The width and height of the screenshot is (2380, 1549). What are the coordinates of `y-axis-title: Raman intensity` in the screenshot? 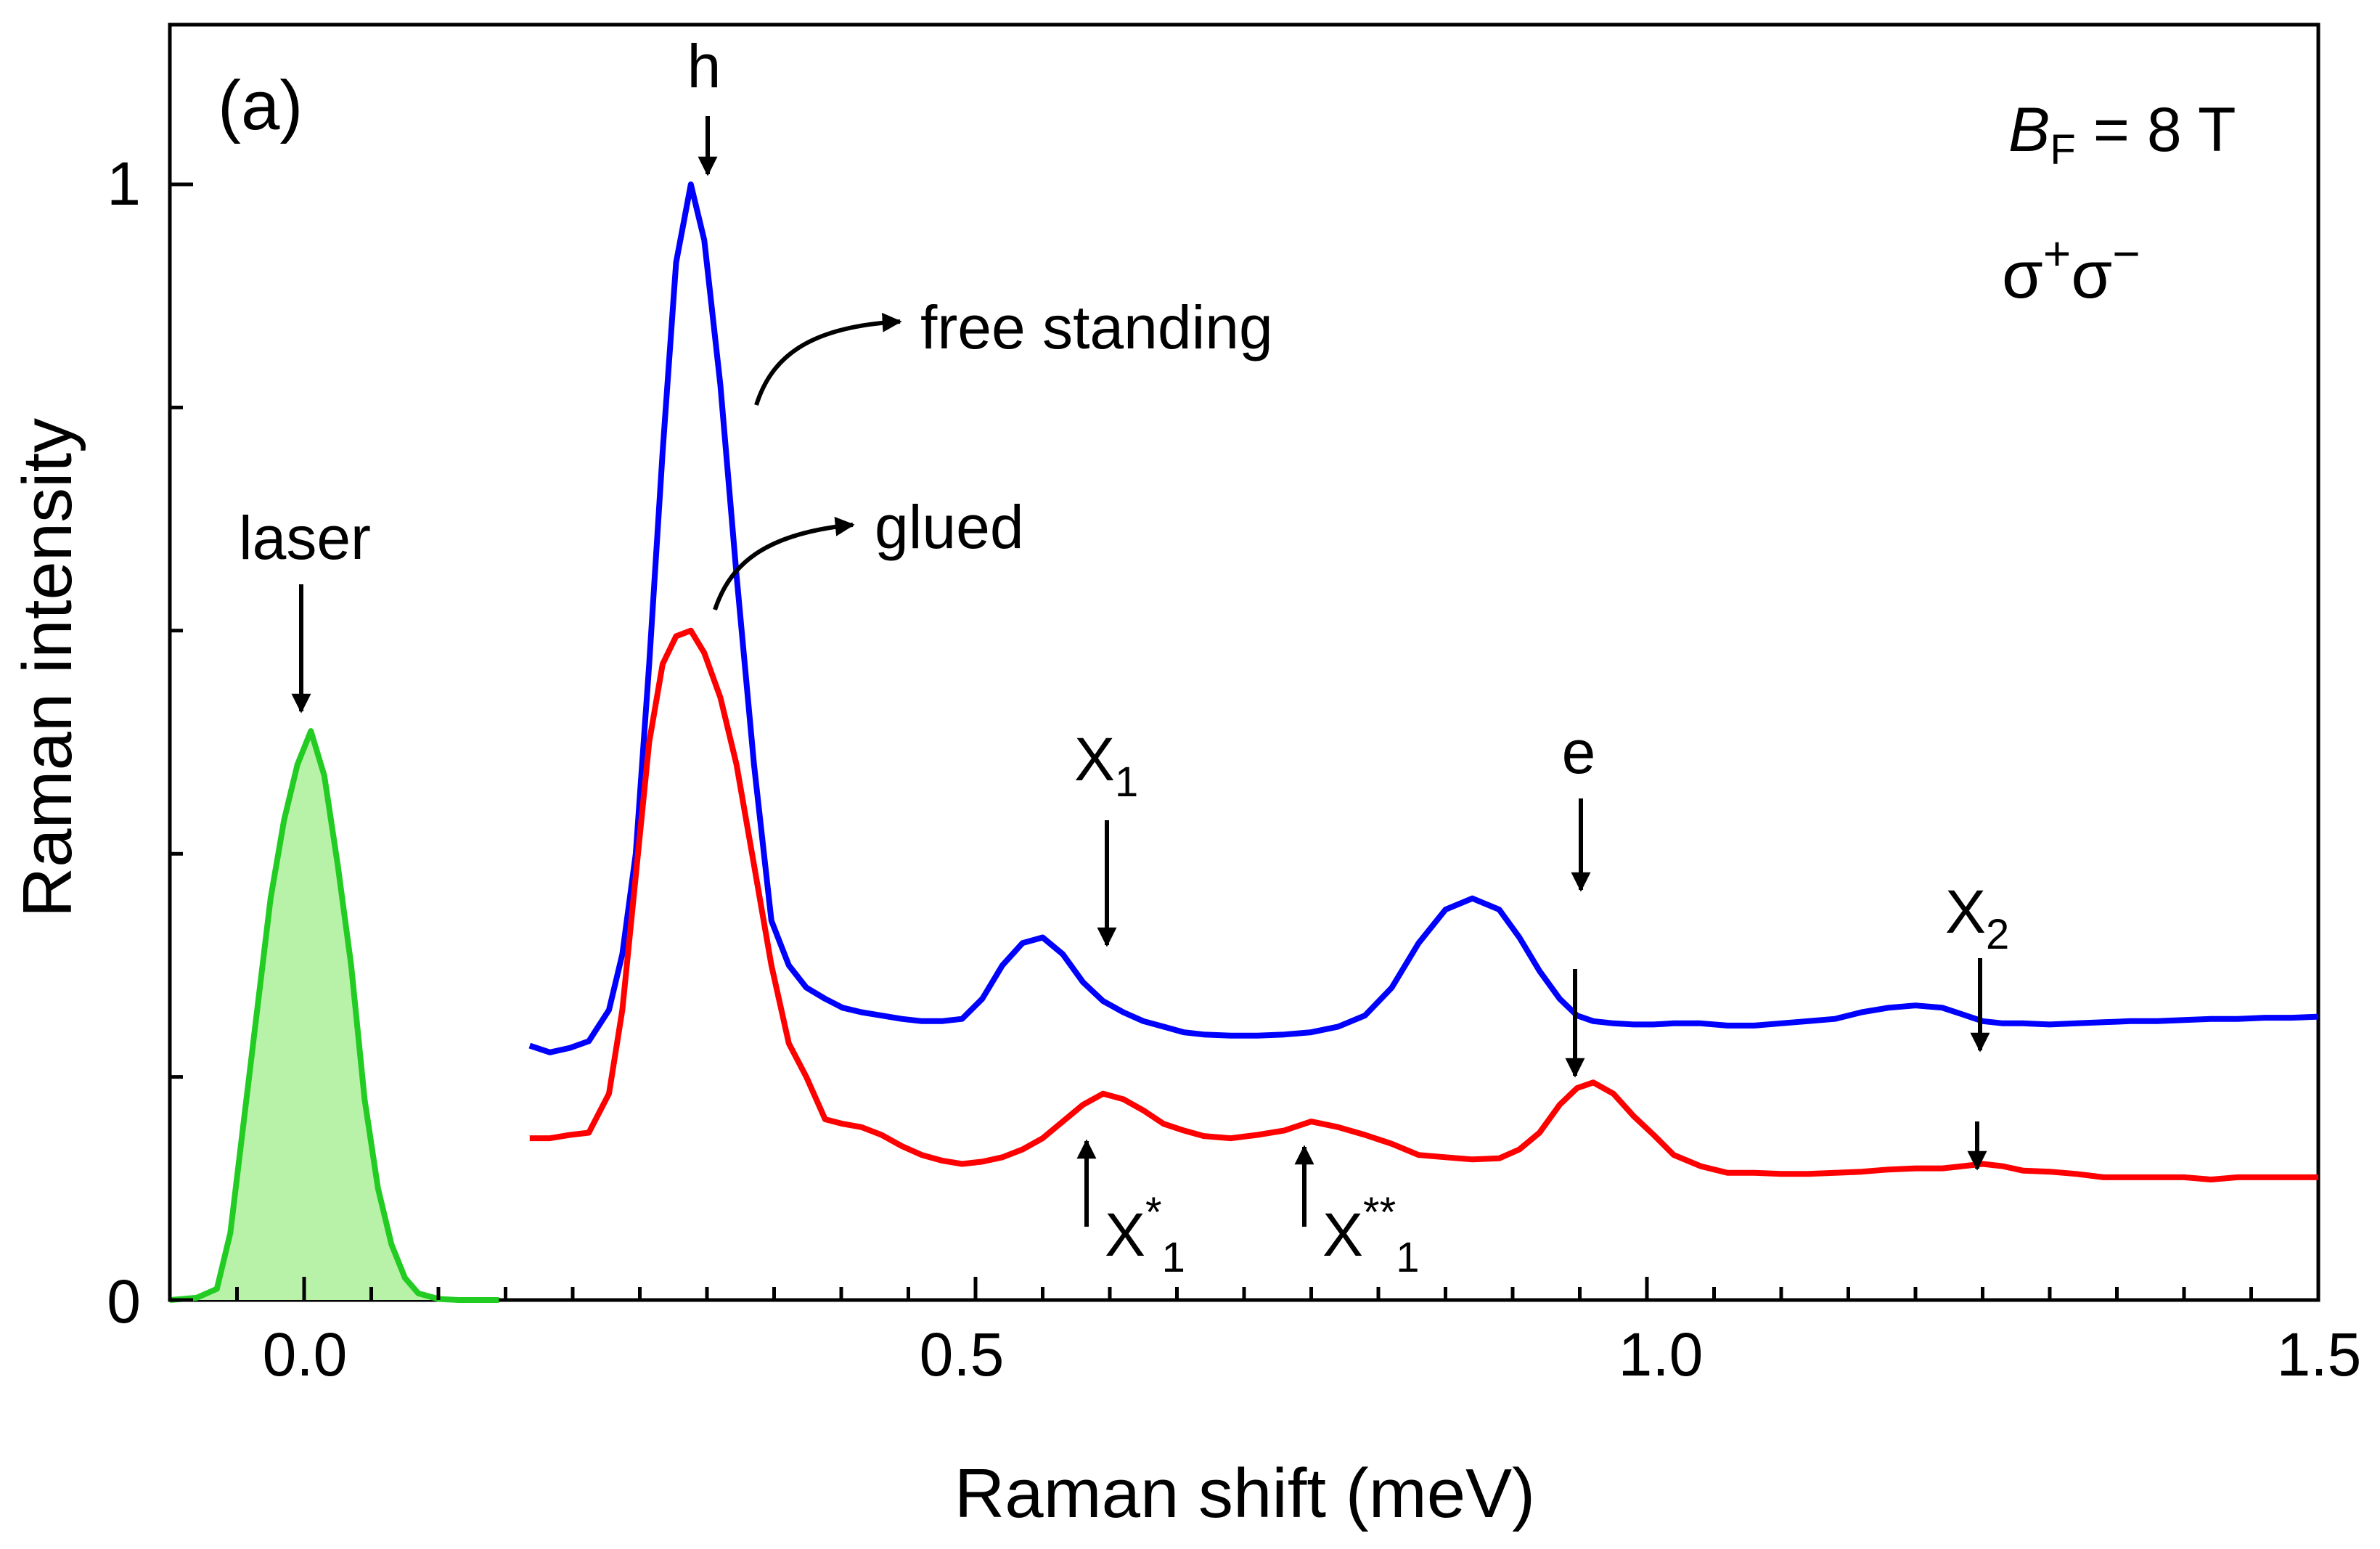 It's located at (47, 667).